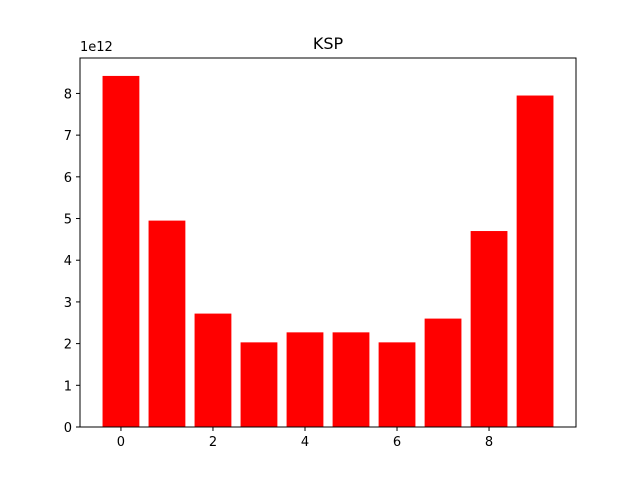 The height and width of the screenshot is (485, 640). Describe the element at coordinates (397, 442) in the screenshot. I see `x-tick-label: 6` at that location.